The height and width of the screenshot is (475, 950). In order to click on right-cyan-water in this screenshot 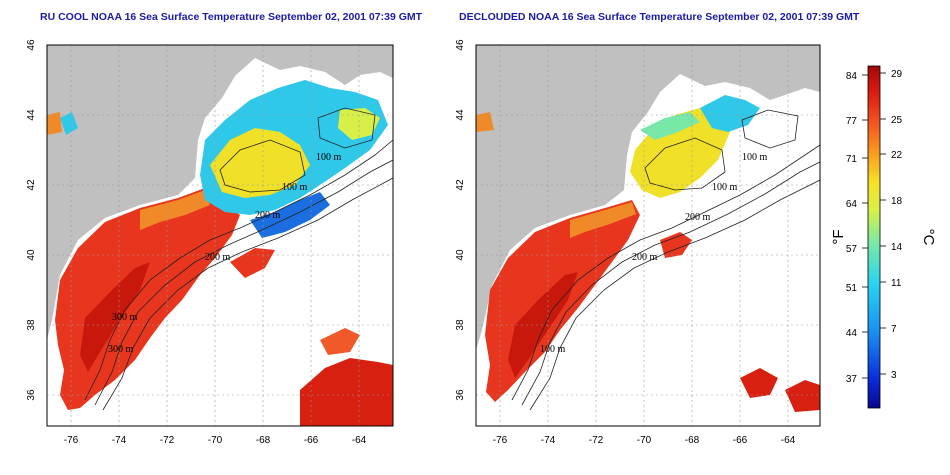, I will do `click(730, 113)`.